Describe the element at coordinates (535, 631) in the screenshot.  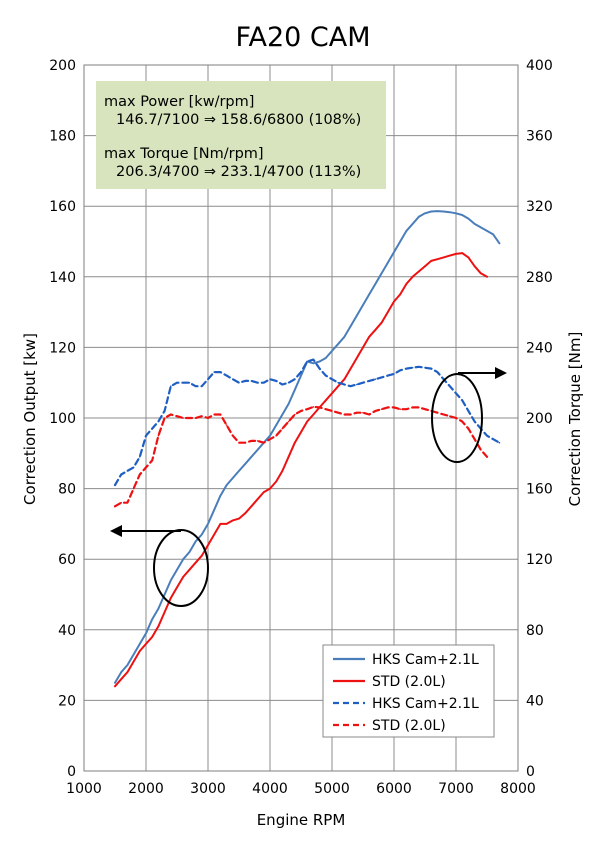
I see `y2-tick-label: 80` at that location.